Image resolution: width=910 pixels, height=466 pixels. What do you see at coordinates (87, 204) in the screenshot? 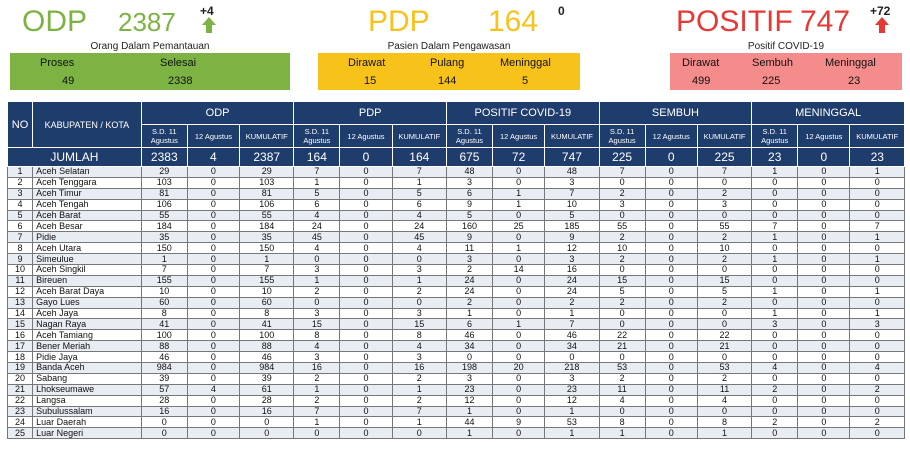
I see `region-name: Aceh Tengah` at bounding box center [87, 204].